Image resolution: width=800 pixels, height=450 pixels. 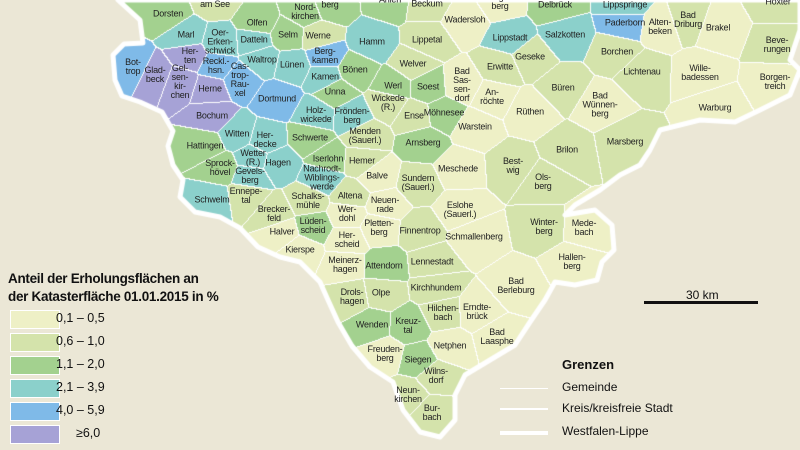 I want to click on municipality-label: Sundern (Sauerl.), so click(x=418, y=182).